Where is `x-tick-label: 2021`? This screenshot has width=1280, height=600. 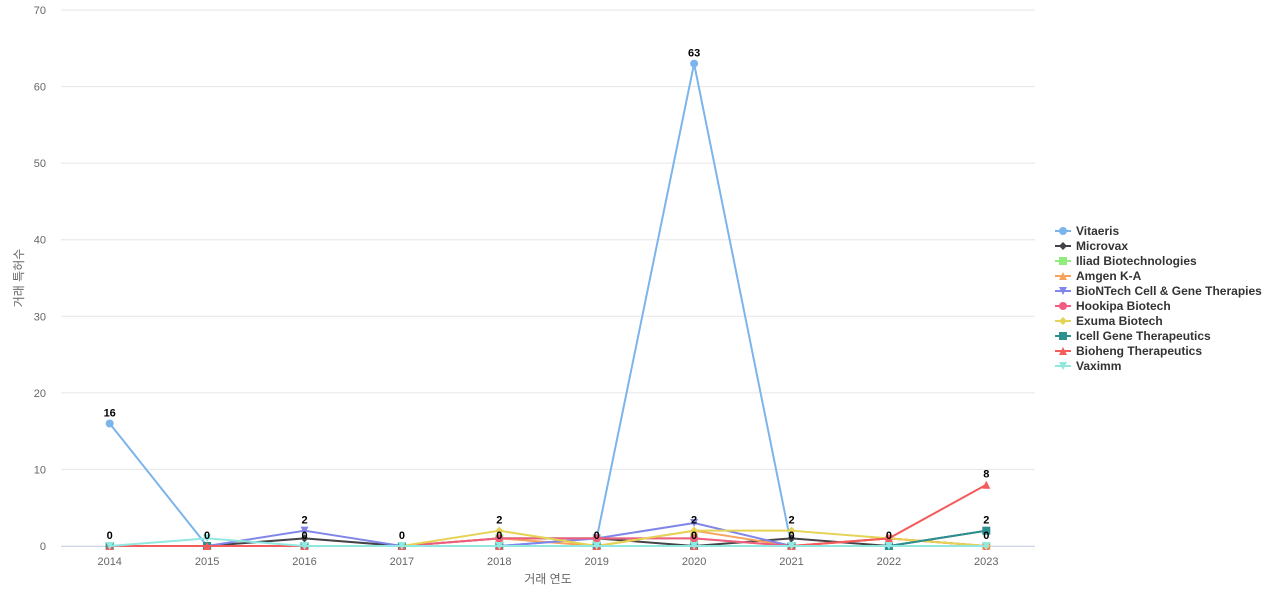
x-tick-label: 2021 is located at coordinates (791, 562).